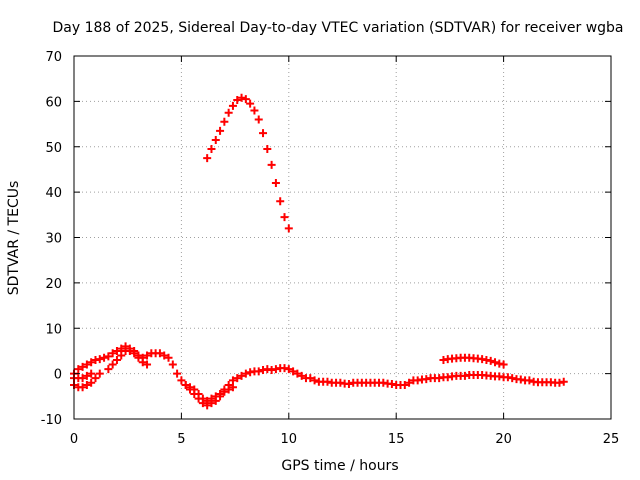 The height and width of the screenshot is (480, 640). I want to click on y-tick-label: 30, so click(53, 239).